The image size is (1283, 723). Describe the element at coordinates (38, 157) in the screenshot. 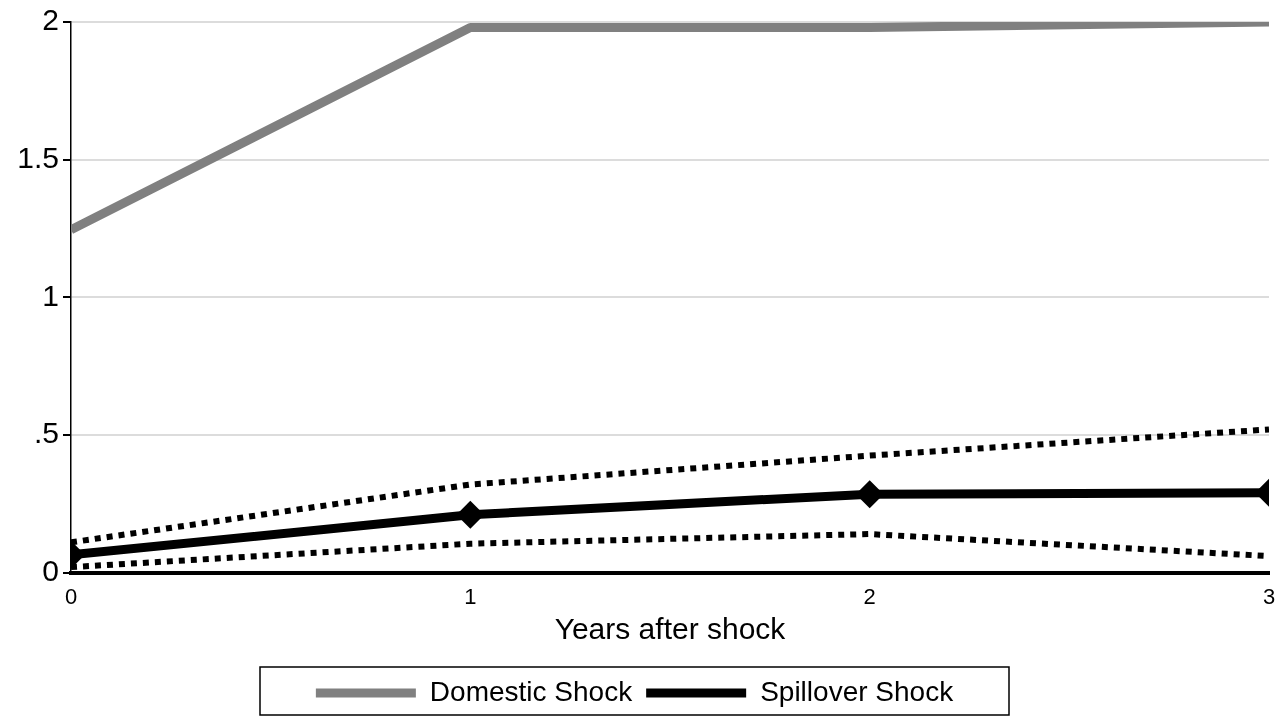

I see `y-tick-label: 1.5` at that location.